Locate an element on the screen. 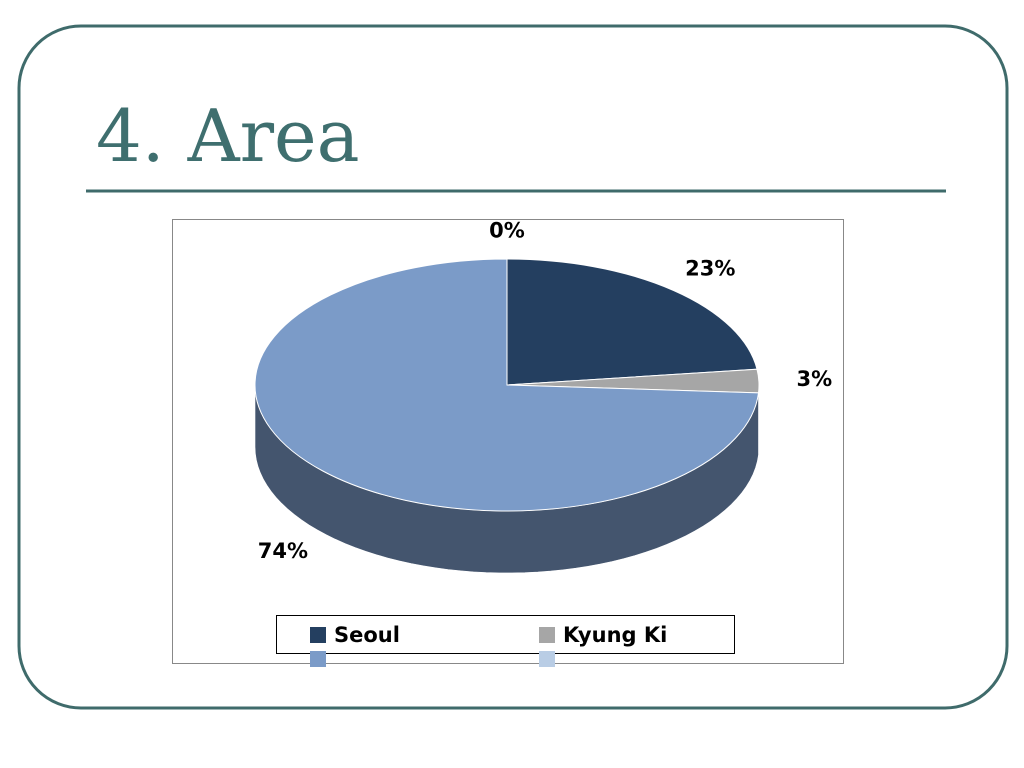 This screenshot has height=768, width=1024. legend-box is located at coordinates (505, 634).